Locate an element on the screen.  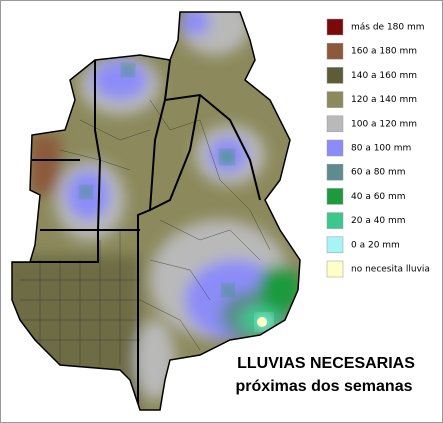
legend-label: más de 180 mm is located at coordinates (388, 28).